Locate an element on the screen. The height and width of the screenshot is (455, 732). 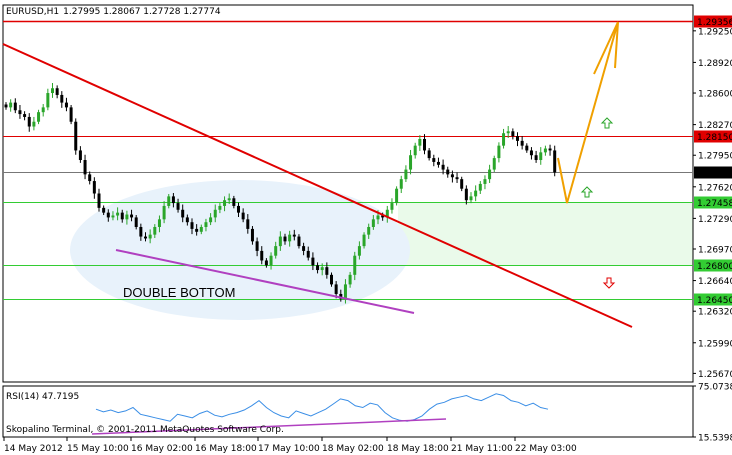
pattern-support-line is located at coordinates (265, 281).